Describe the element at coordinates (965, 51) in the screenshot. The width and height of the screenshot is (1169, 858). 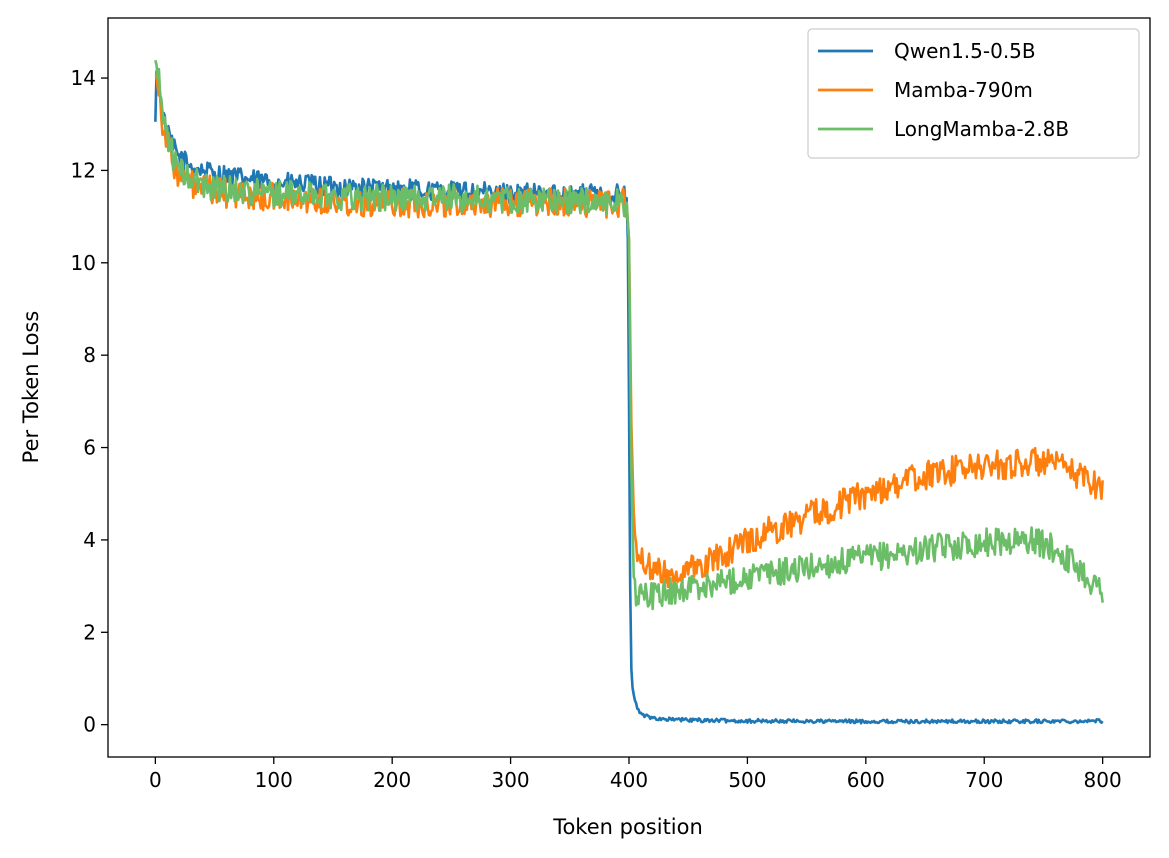
I see `legend-label: Qwen1.5-0.5B` at that location.